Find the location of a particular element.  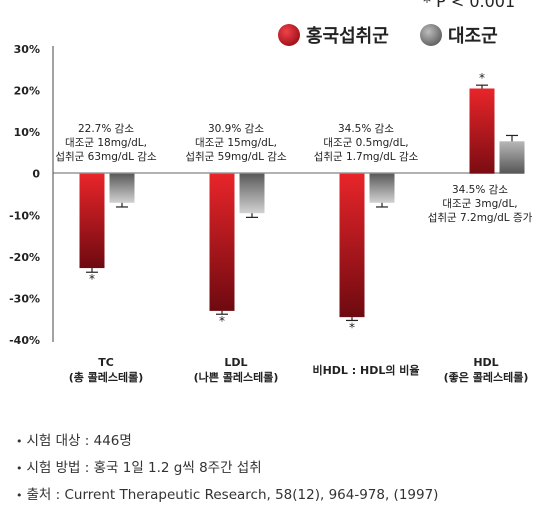

annotation-line: 섭취군 7.2mg/dL 증가 is located at coordinates (480, 218).